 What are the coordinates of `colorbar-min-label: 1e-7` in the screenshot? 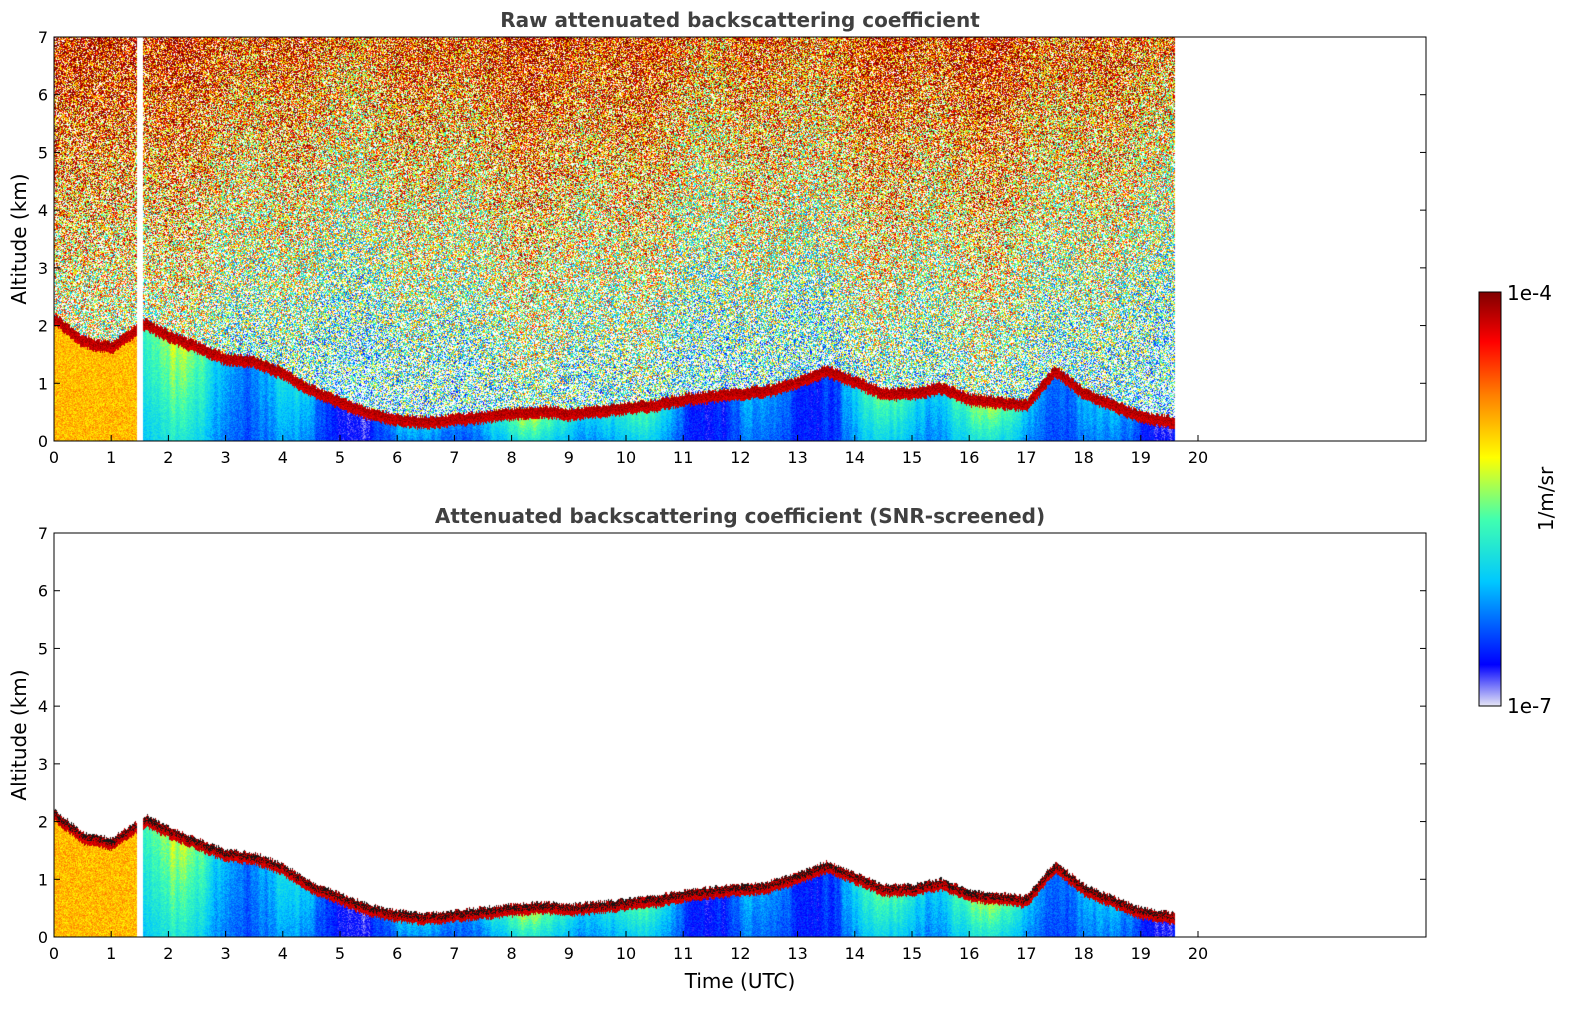 It's located at (1529, 706).